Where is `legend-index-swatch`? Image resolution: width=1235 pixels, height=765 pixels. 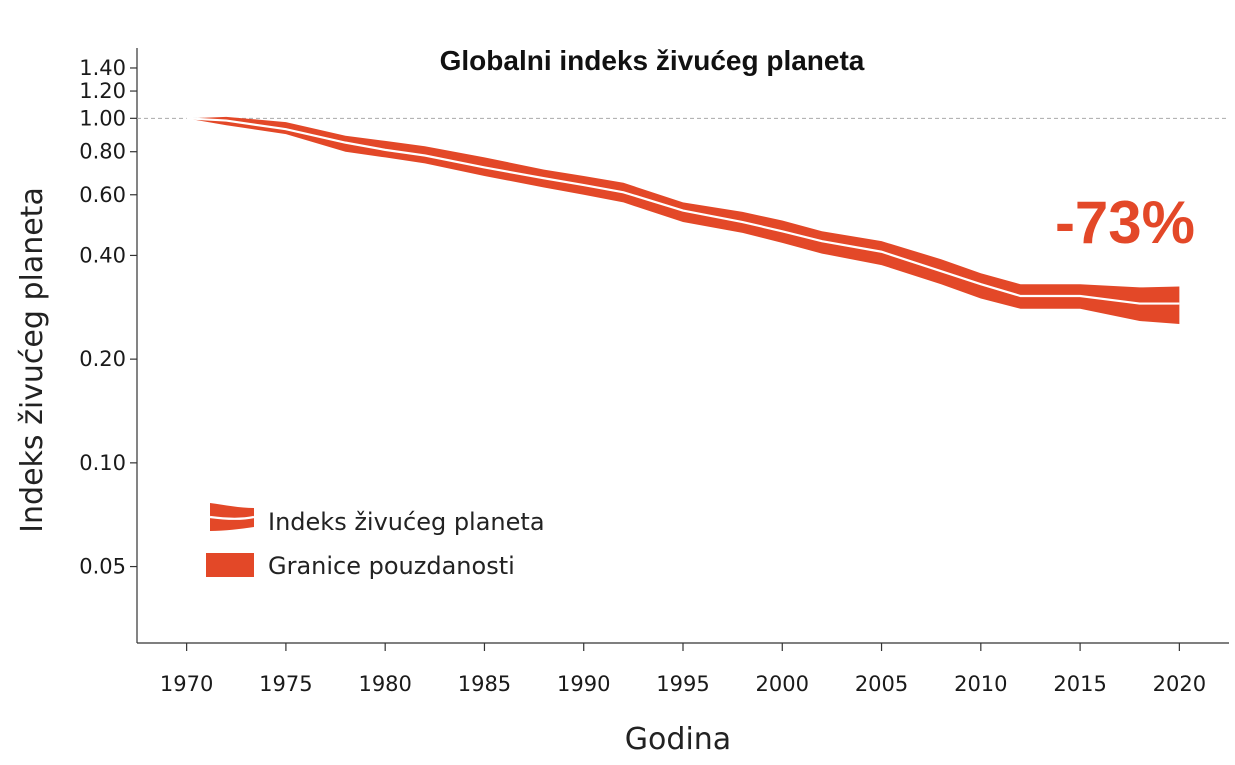
legend-index-swatch is located at coordinates (232, 517).